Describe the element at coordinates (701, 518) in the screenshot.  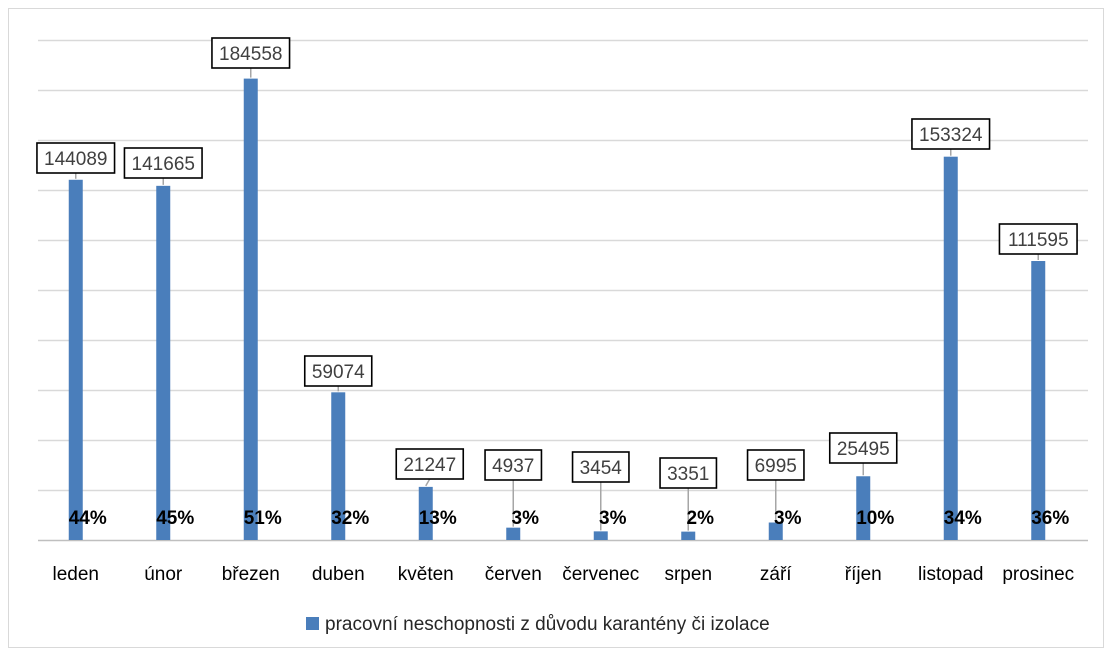
I see `percent-label-srpen: 2%` at that location.